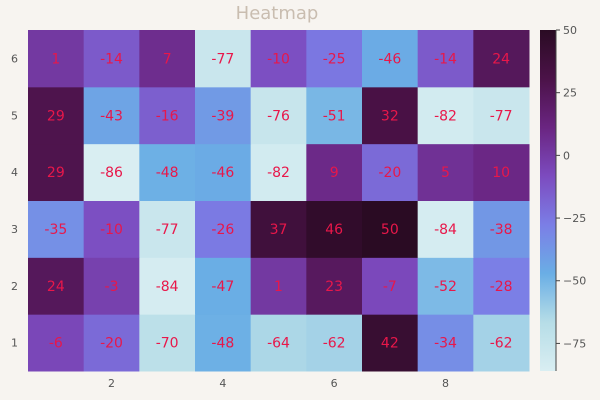 The height and width of the screenshot is (400, 600). What do you see at coordinates (390, 344) in the screenshot?
I see `cell-value-label: 42` at bounding box center [390, 344].